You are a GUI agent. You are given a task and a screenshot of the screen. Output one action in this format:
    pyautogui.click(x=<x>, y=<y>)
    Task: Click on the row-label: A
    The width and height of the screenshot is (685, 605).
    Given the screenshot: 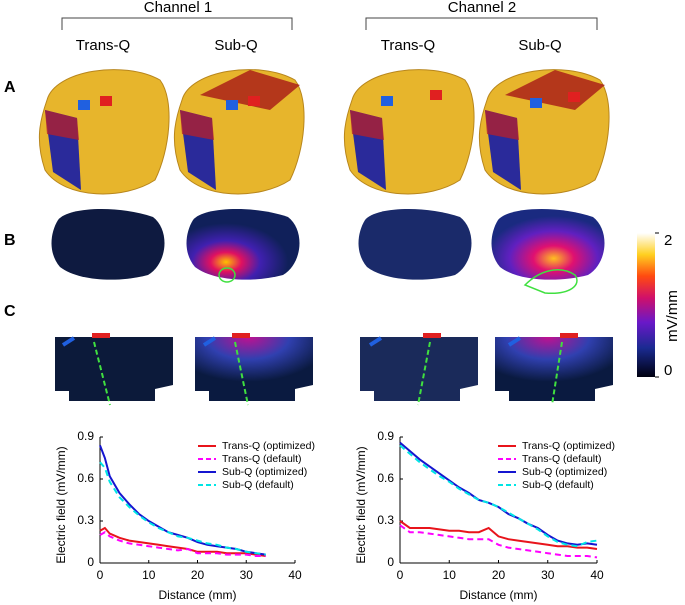 What is the action you would take?
    pyautogui.click(x=10, y=87)
    